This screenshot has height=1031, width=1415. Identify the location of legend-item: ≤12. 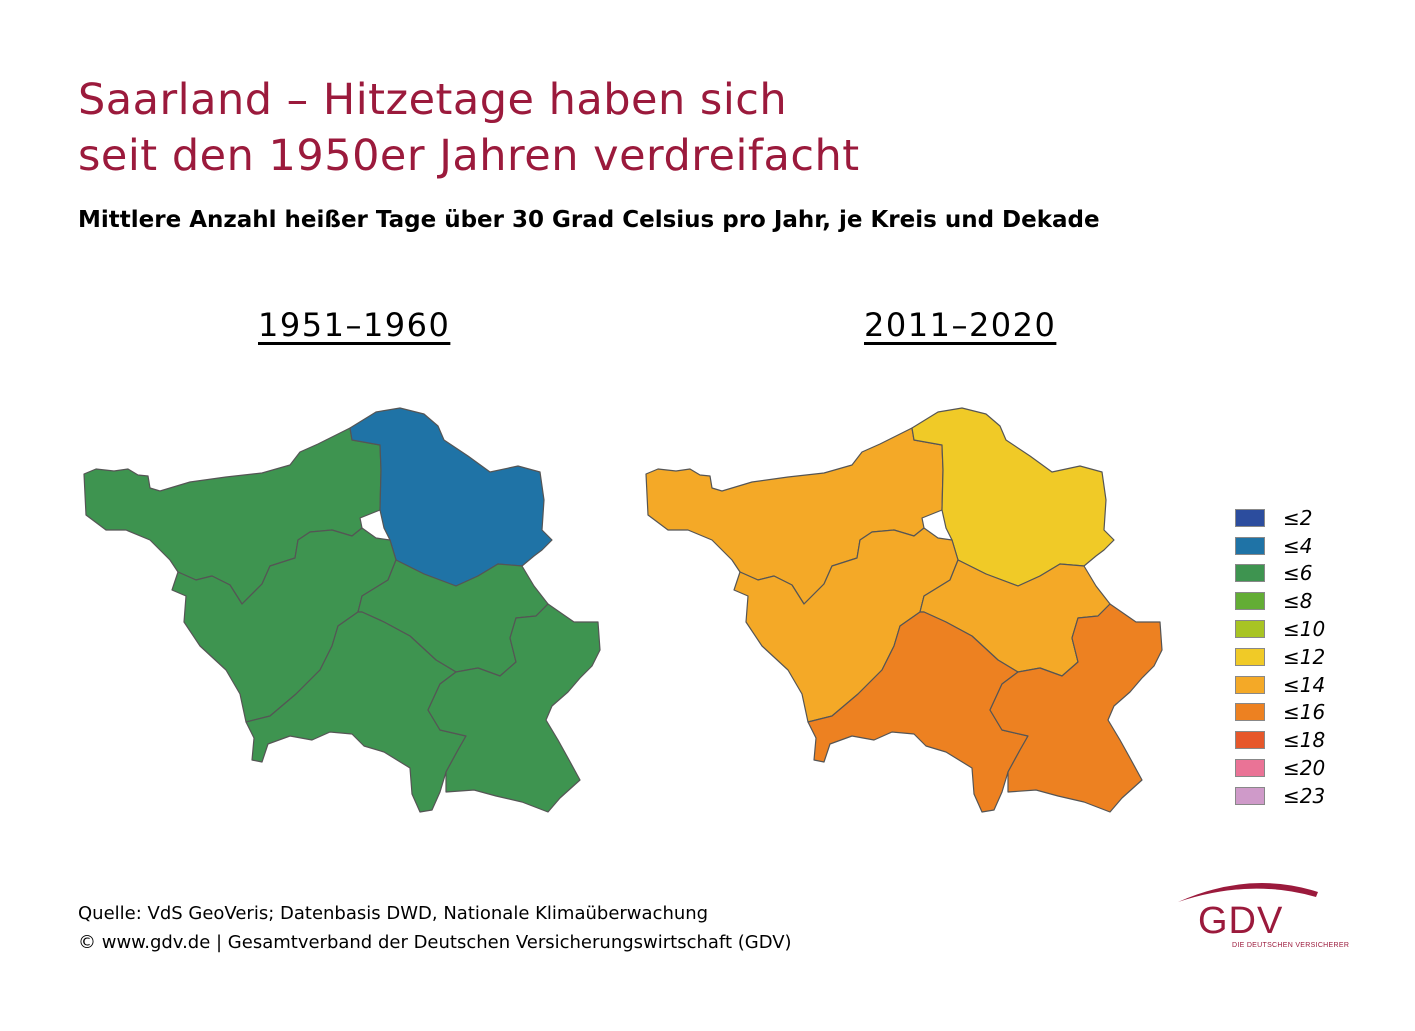
(1280, 657).